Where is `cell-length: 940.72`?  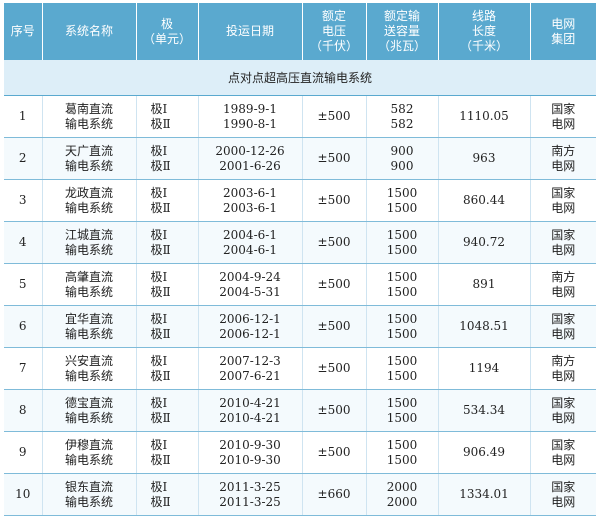
cell-length: 940.72 is located at coordinates (484, 242).